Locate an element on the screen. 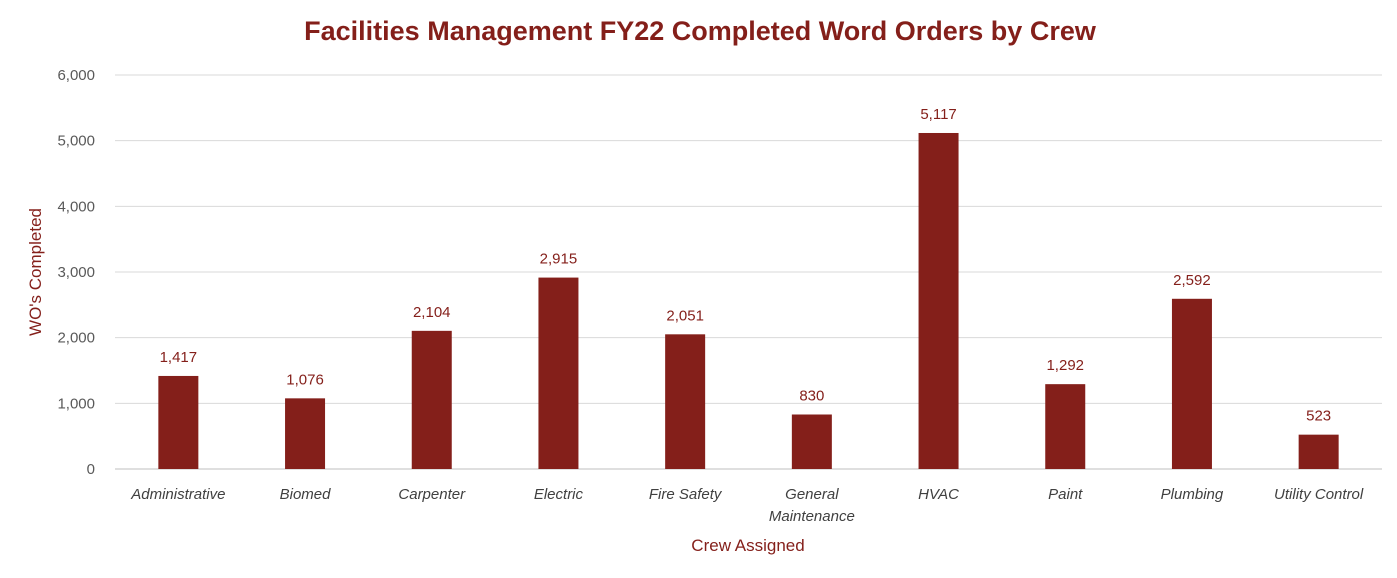  x-tick-label: Biomed is located at coordinates (306, 494).